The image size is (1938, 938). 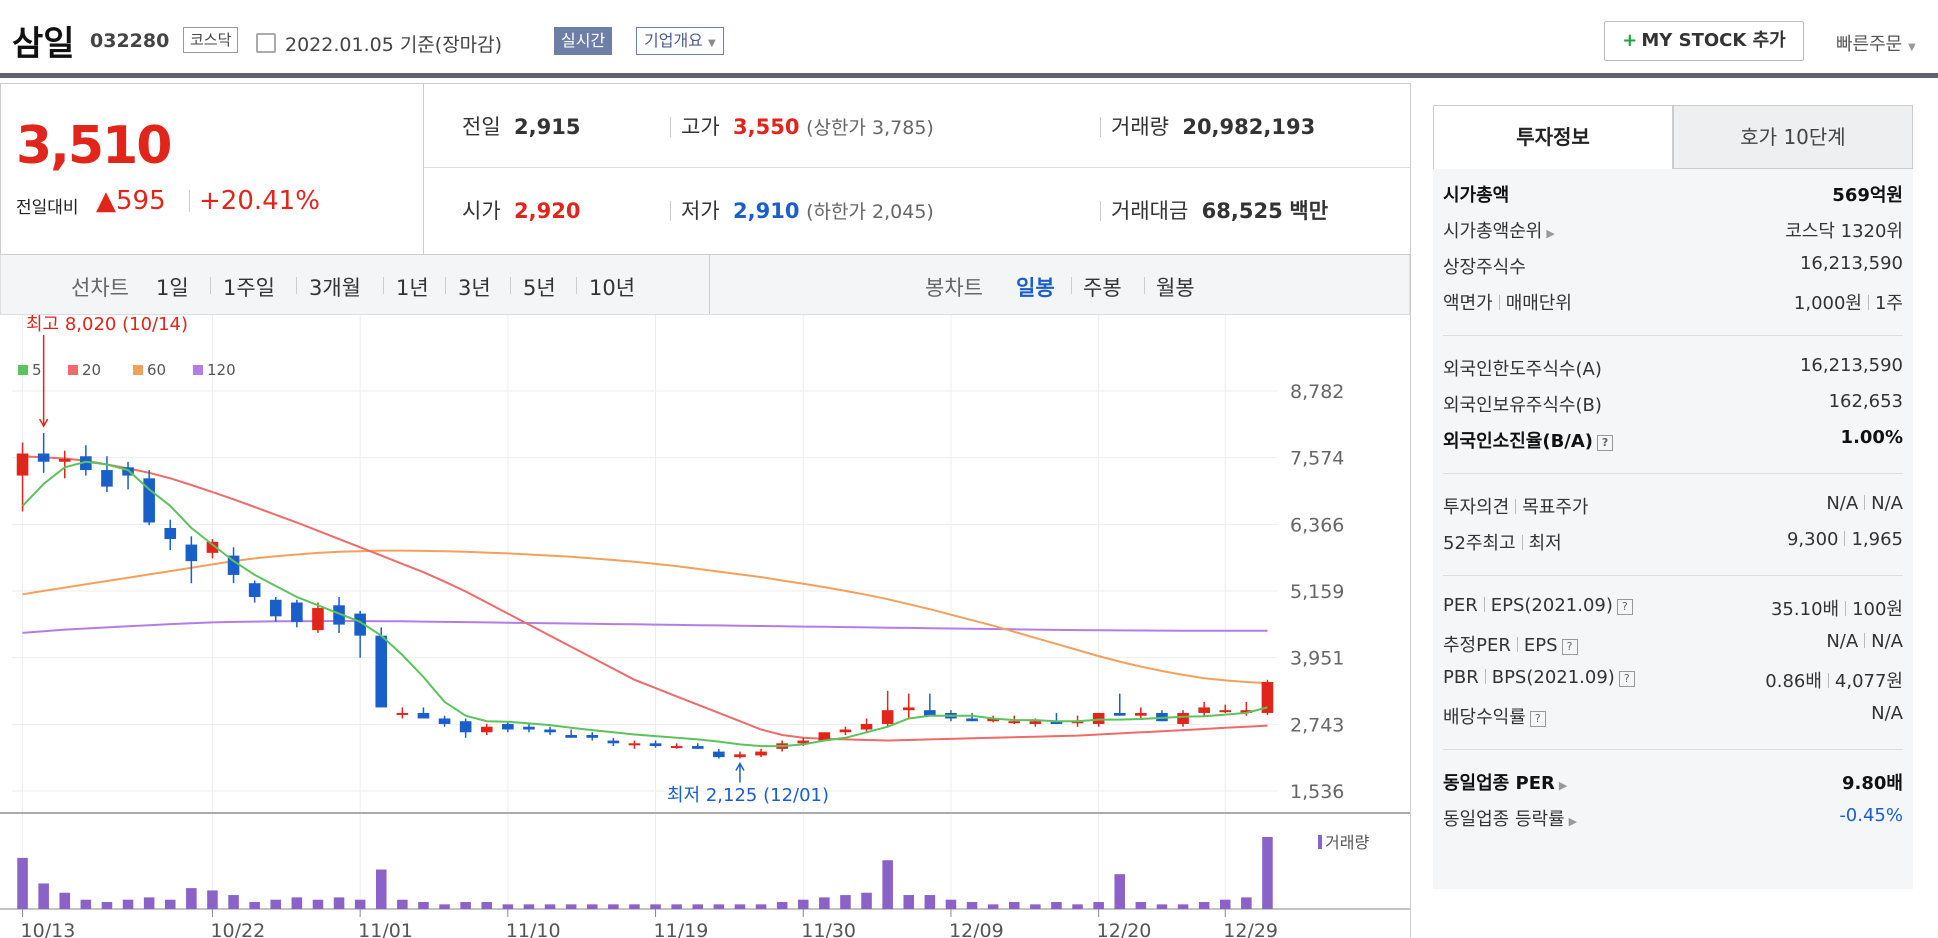 What do you see at coordinates (766, 127) in the screenshot?
I see `high-value: 3,550` at bounding box center [766, 127].